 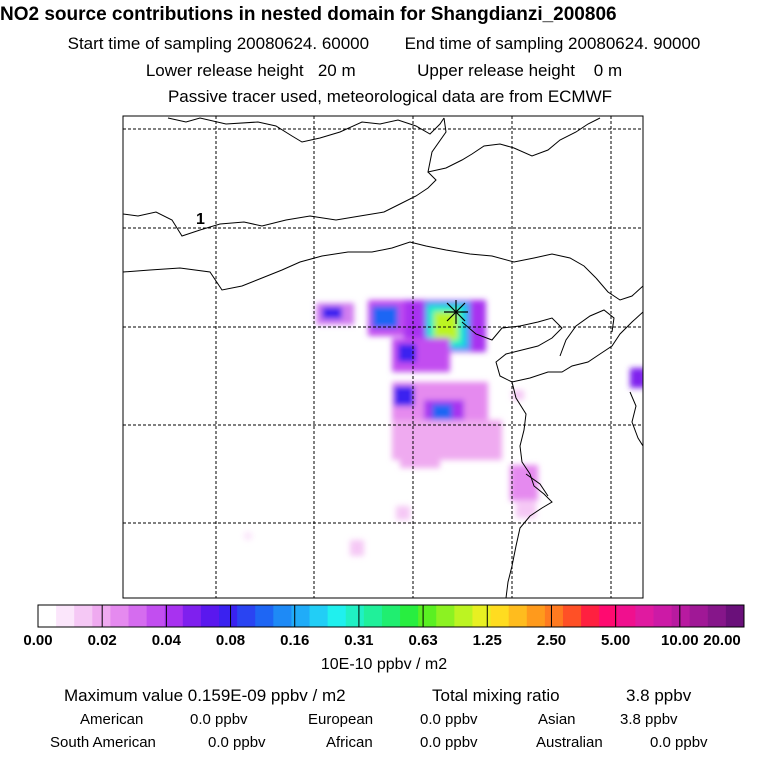 What do you see at coordinates (722, 640) in the screenshot?
I see `colorbar-label: 20.00` at bounding box center [722, 640].